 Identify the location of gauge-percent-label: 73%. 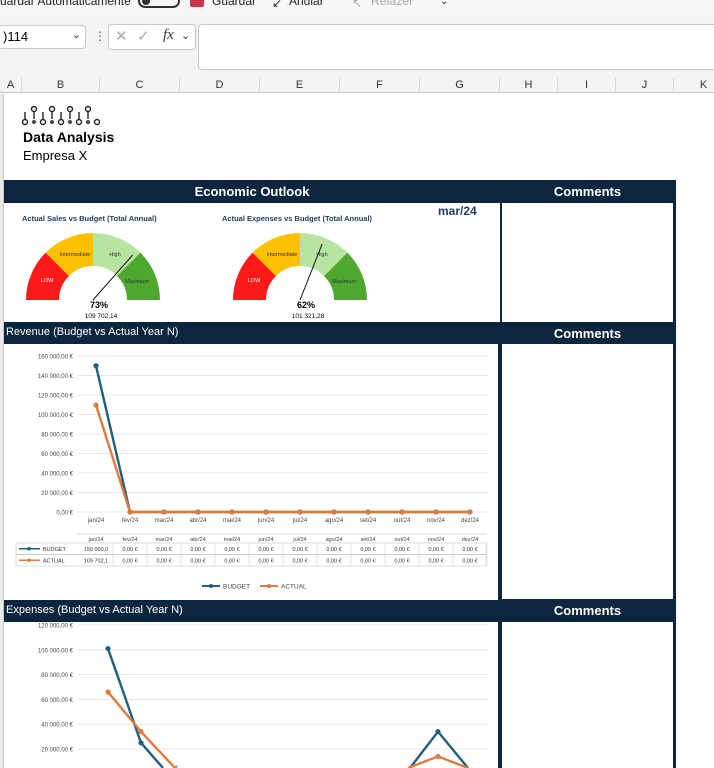
(99, 305).